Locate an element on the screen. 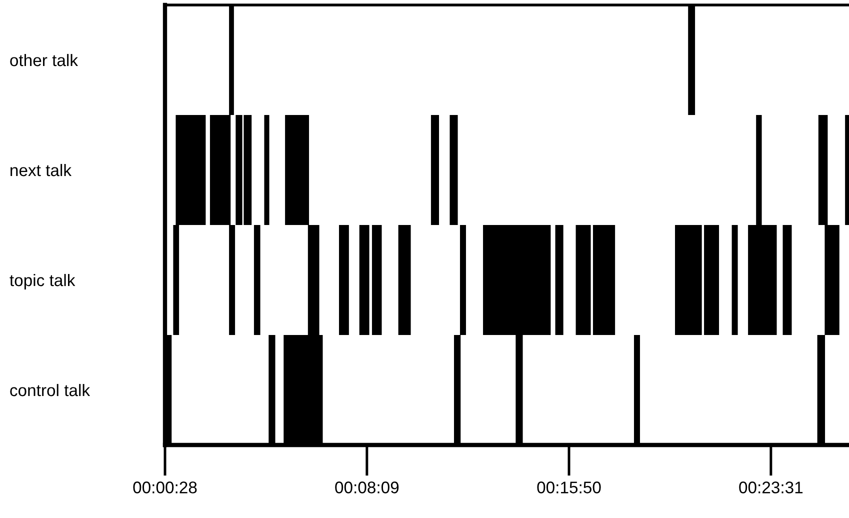 This screenshot has height=518, width=849. x-tick-label: 00:00:28 is located at coordinates (165, 488).